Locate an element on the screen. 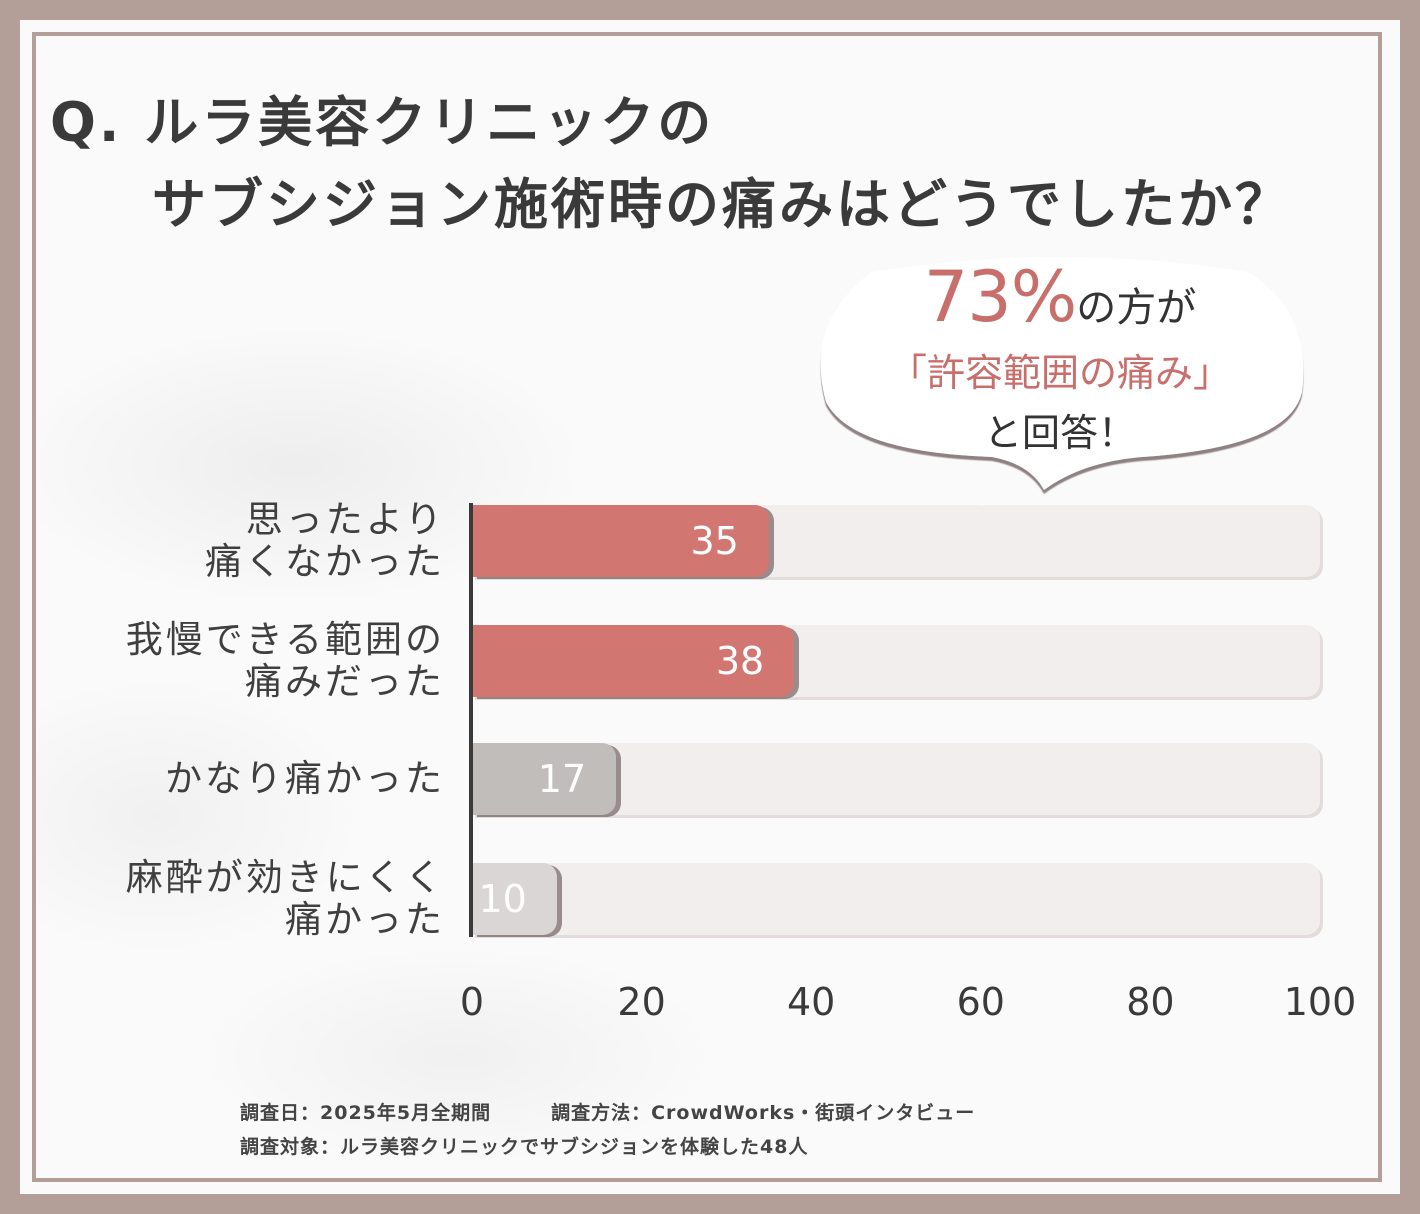 This screenshot has width=1420, height=1214. category-label-line: 痛みだった is located at coordinates (345, 681).